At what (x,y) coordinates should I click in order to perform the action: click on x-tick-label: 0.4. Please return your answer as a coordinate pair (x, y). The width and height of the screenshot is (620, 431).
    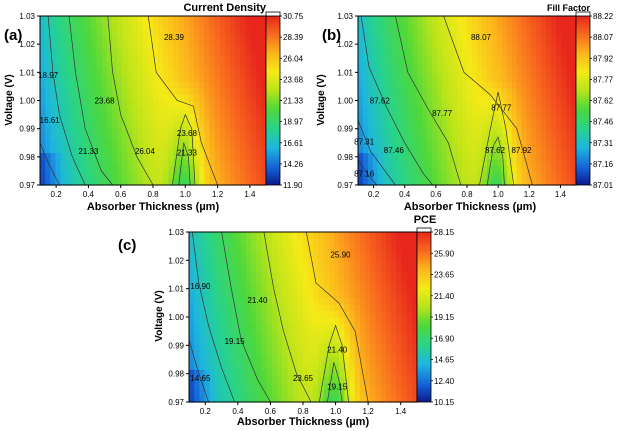
    Looking at the image, I should click on (405, 194).